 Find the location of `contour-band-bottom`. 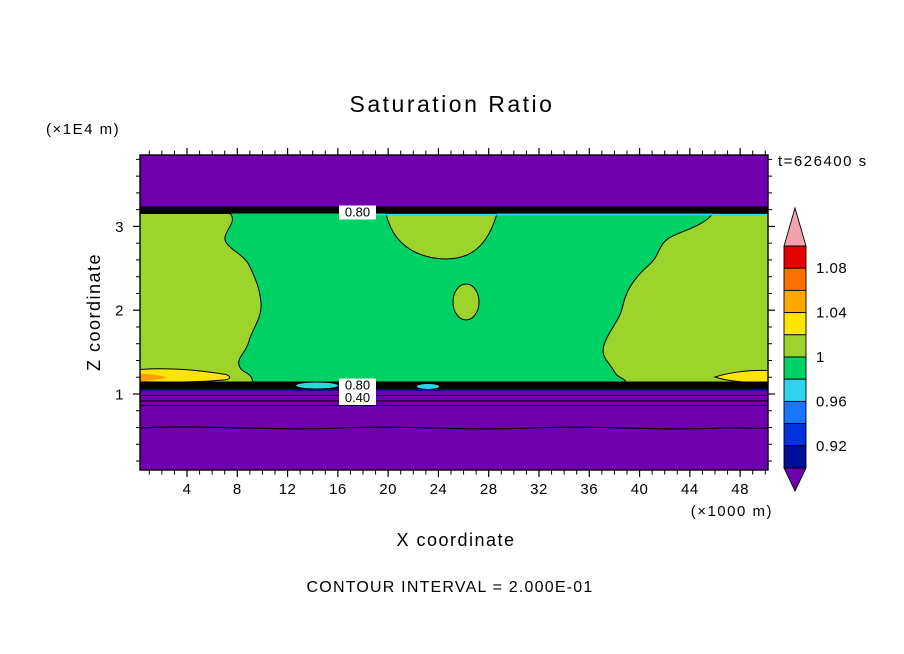

contour-band-bottom is located at coordinates (454, 385).